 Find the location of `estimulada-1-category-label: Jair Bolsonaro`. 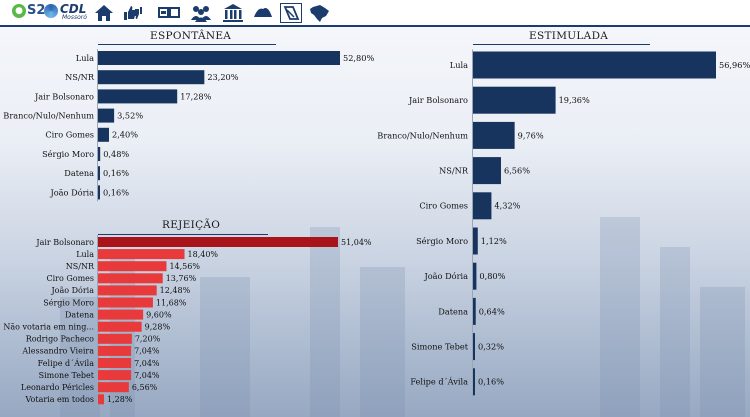

estimulada-1-category-label: Jair Bolsonaro is located at coordinates (438, 100).